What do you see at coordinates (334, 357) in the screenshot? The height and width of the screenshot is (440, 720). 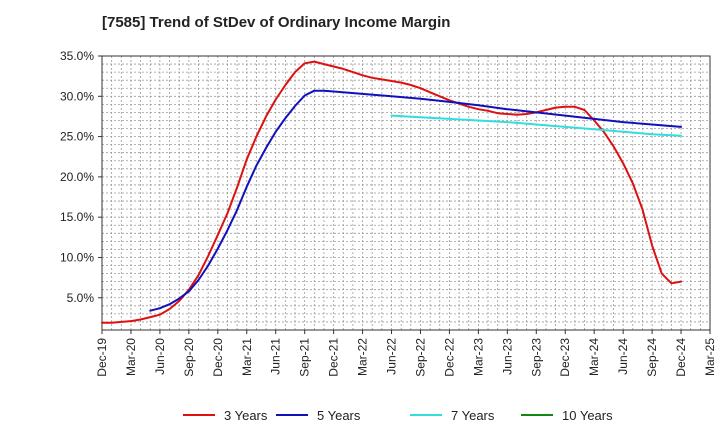 I see `x-tick-label: Dec-21` at bounding box center [334, 357].